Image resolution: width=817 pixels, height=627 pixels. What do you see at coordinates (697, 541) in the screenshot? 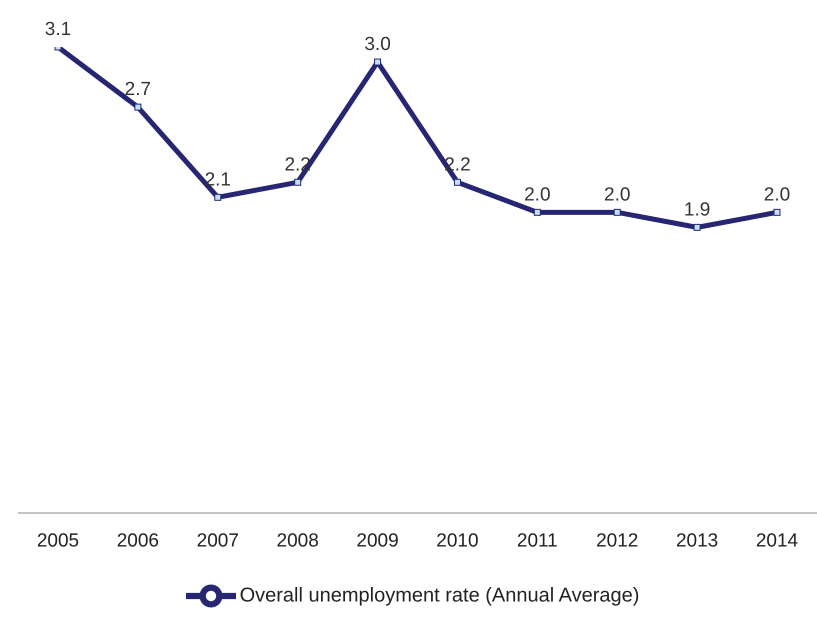
I see `x-tick-label: 2013` at bounding box center [697, 541].